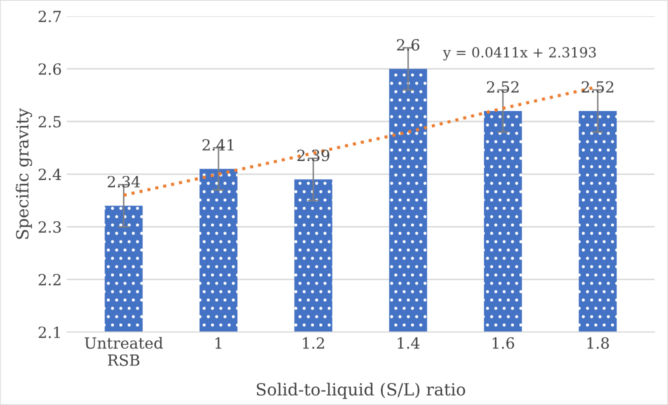  What do you see at coordinates (503, 343) in the screenshot?
I see `x-tick-label: 1.6` at bounding box center [503, 343].